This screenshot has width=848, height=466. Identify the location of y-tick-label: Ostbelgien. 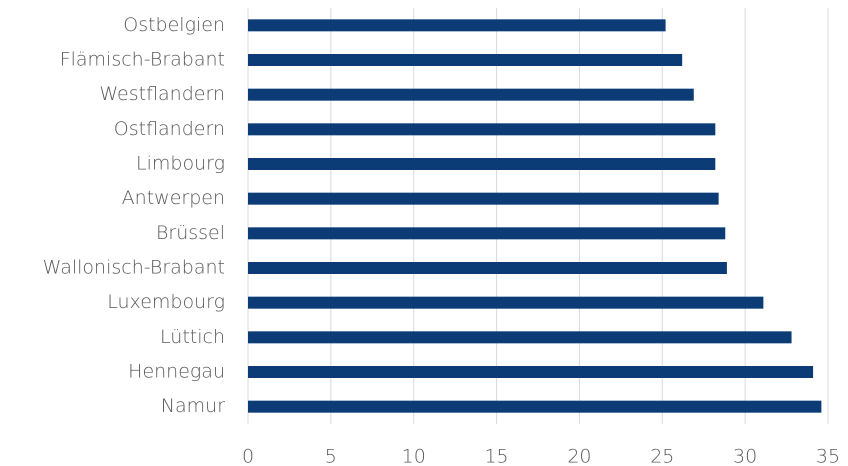
(174, 25).